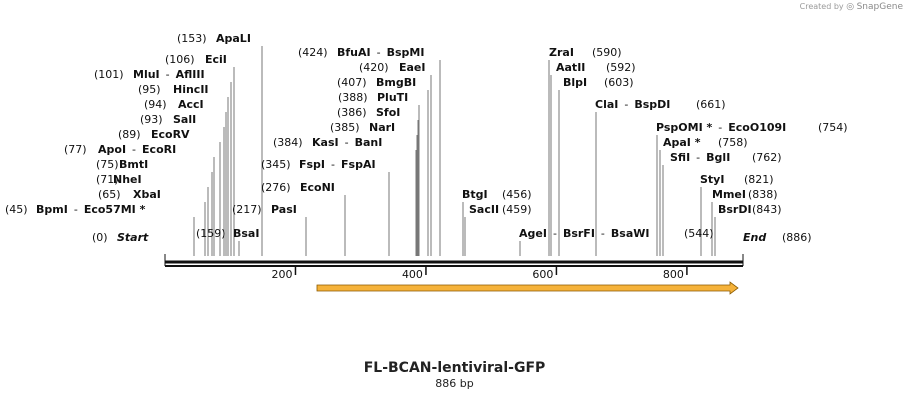  Describe the element at coordinates (833, 127) in the screenshot. I see `enzyme-position: (754)` at that location.